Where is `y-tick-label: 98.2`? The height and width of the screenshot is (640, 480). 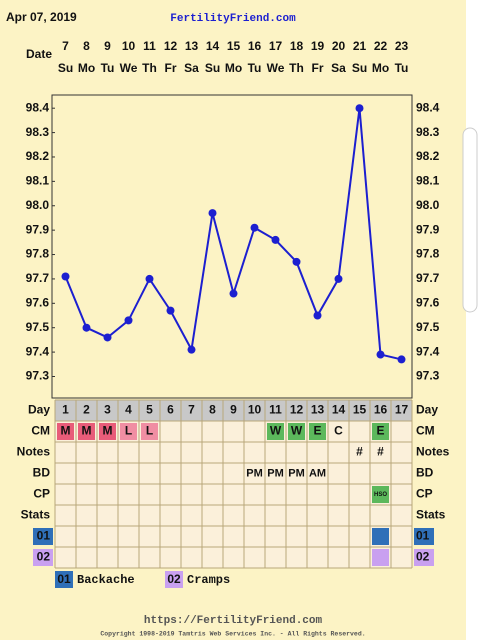 y-tick-label: 98.2 is located at coordinates (38, 156).